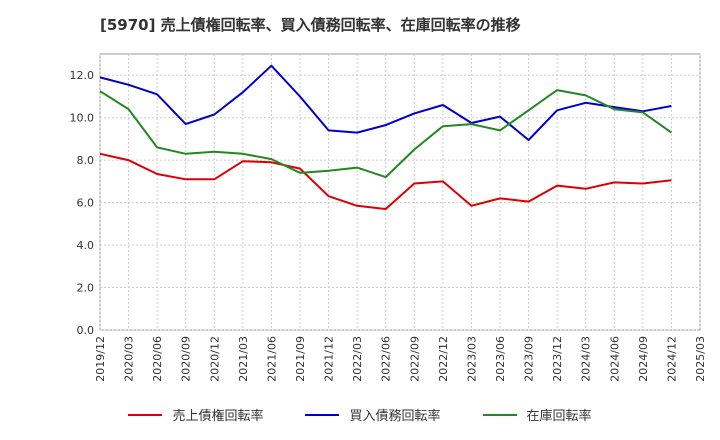 The width and height of the screenshot is (720, 440). I want to click on x-tick-label: 2023/06, so click(500, 359).